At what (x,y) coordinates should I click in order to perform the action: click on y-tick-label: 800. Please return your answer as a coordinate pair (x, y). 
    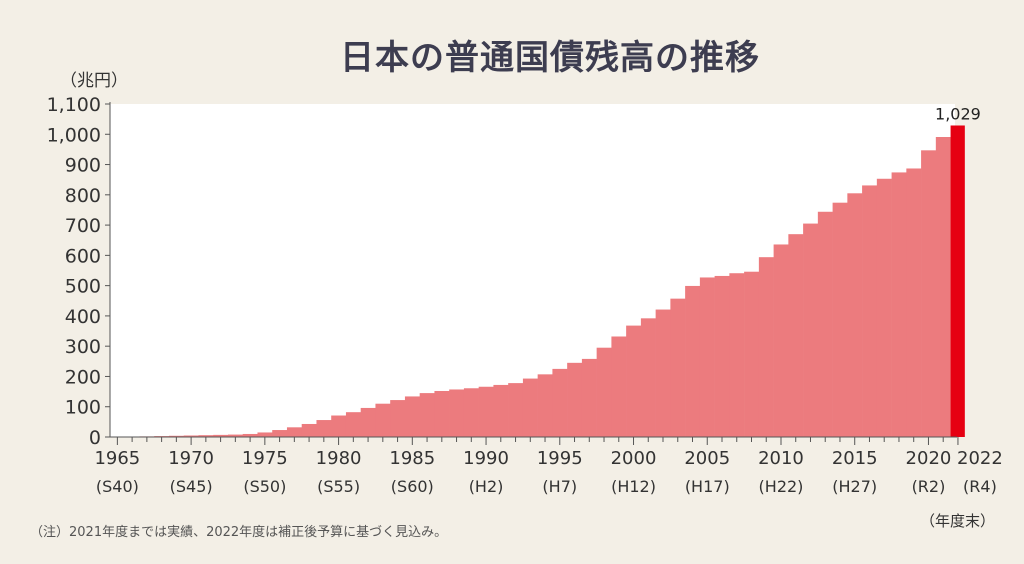
    Looking at the image, I should click on (83, 196).